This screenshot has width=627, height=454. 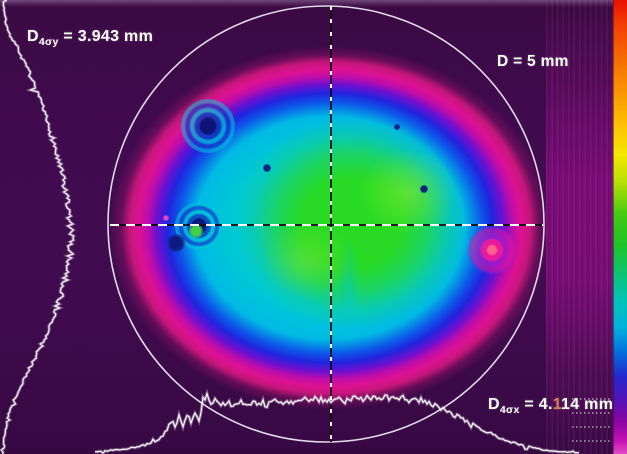 I want to click on d4sigma-x-label: D4σx = 4.114 mm, so click(x=550, y=406).